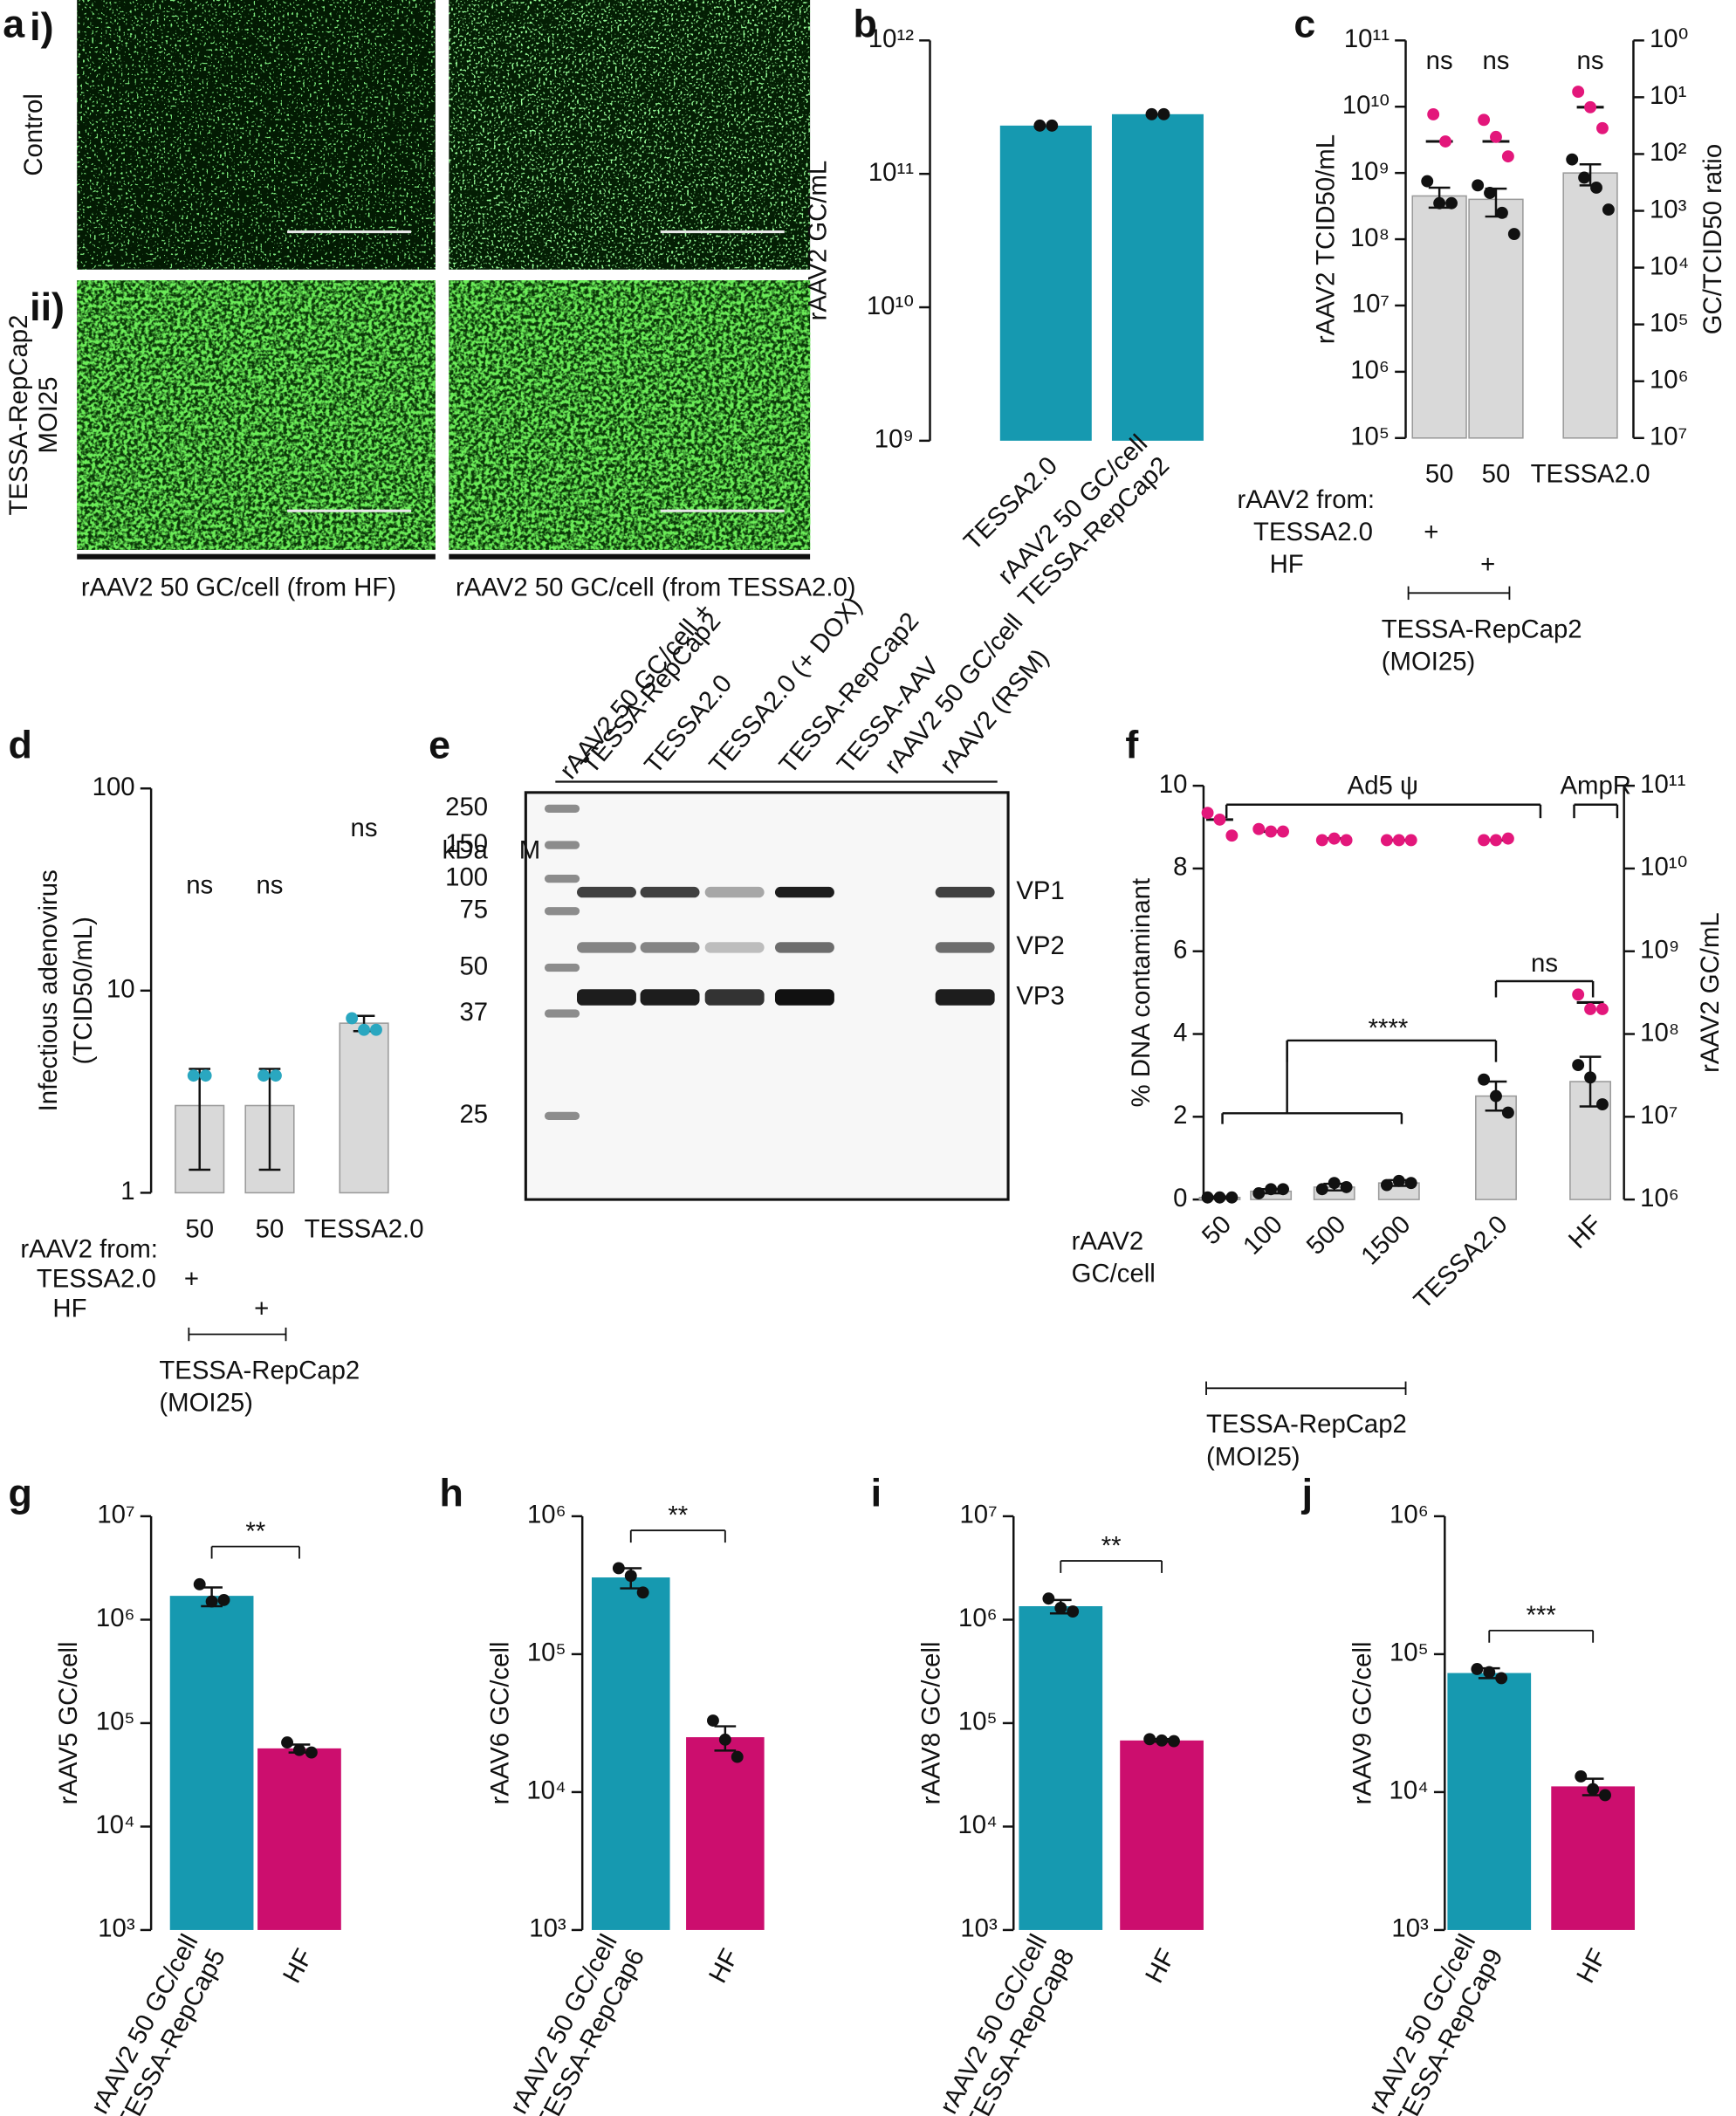 Image resolution: width=1736 pixels, height=2116 pixels. What do you see at coordinates (1180, 1115) in the screenshot?
I see `tick-label: 2` at bounding box center [1180, 1115].